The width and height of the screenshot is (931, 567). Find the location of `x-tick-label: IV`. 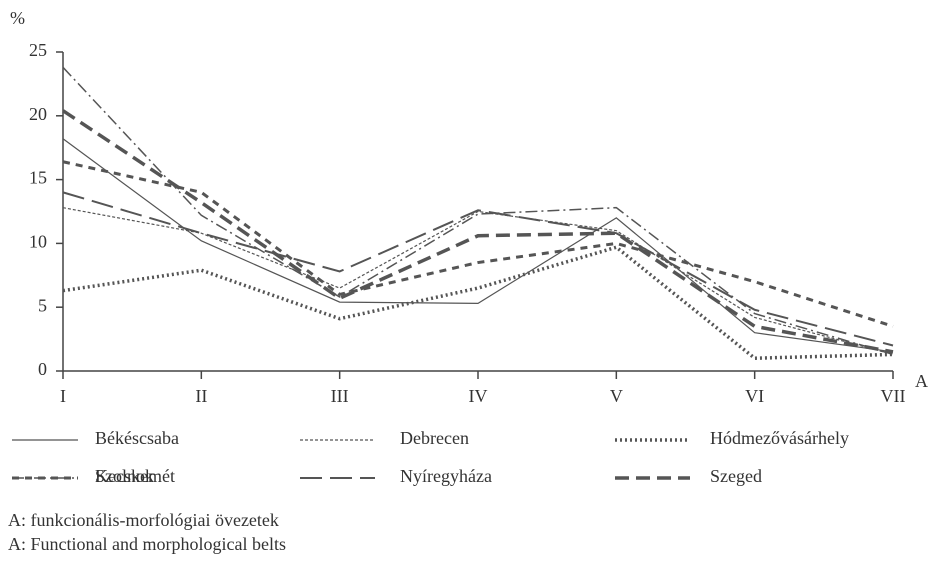

x-tick-label: IV is located at coordinates (478, 396).